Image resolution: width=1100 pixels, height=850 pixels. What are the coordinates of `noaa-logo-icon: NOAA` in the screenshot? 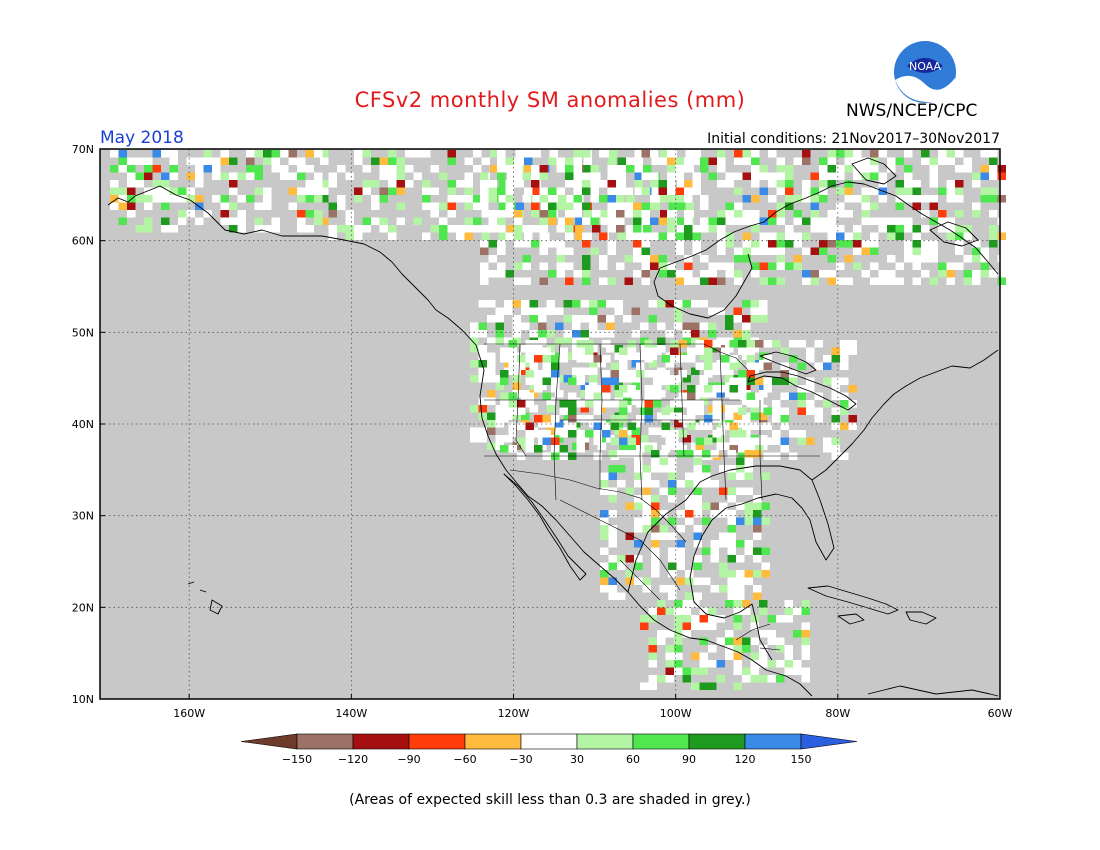 It's located at (925, 72).